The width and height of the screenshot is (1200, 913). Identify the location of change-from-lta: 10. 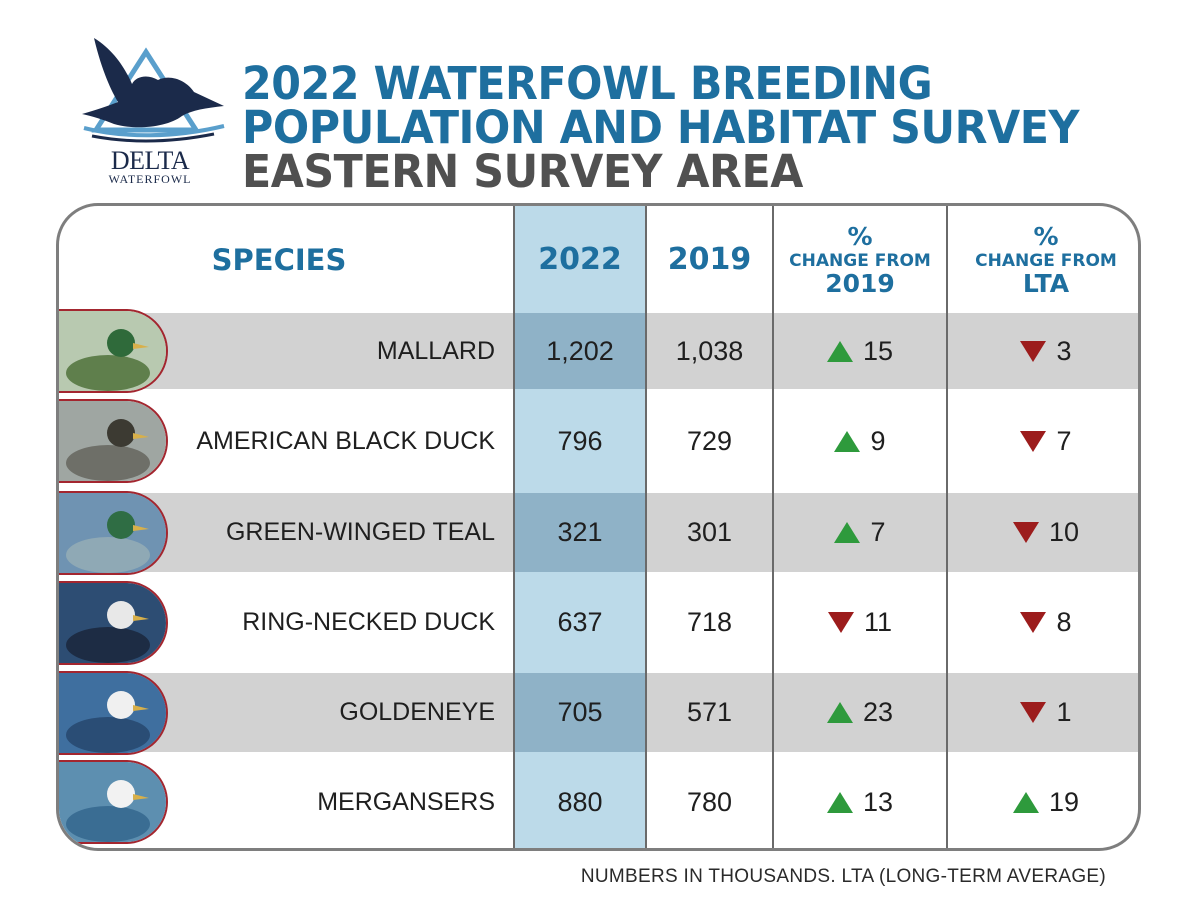
(1043, 532).